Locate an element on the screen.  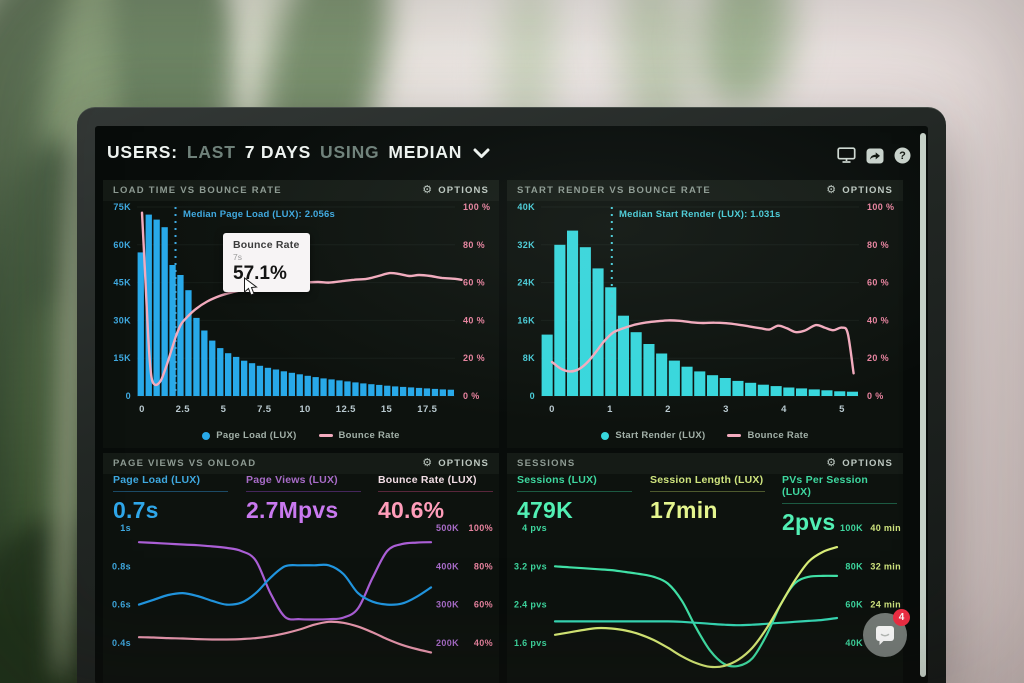
metric-value: 2pvs is located at coordinates (809, 522).